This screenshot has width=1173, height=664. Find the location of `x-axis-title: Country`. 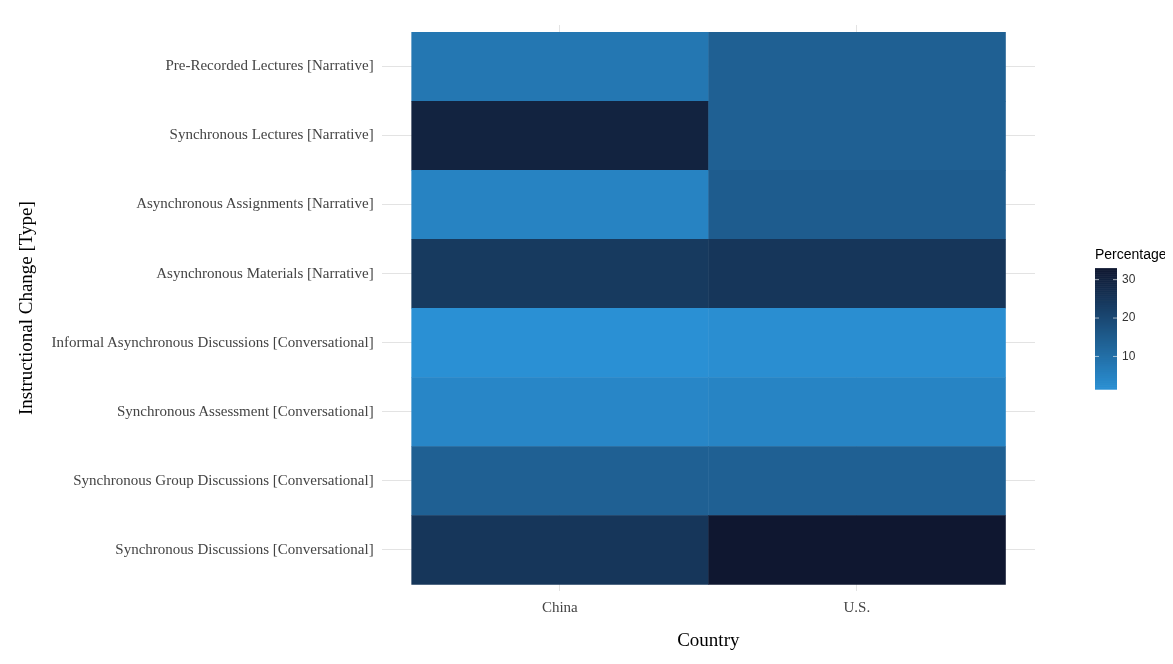

x-axis-title: Country is located at coordinates (708, 639).